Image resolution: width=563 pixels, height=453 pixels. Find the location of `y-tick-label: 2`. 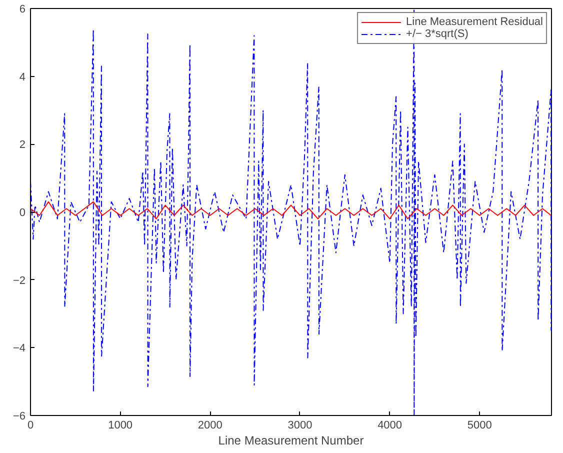

y-tick-label: 2 is located at coordinates (22, 145).